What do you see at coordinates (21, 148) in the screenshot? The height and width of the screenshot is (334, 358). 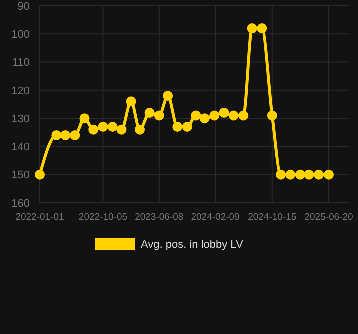 I see `y-tick-label: 140` at bounding box center [21, 148].